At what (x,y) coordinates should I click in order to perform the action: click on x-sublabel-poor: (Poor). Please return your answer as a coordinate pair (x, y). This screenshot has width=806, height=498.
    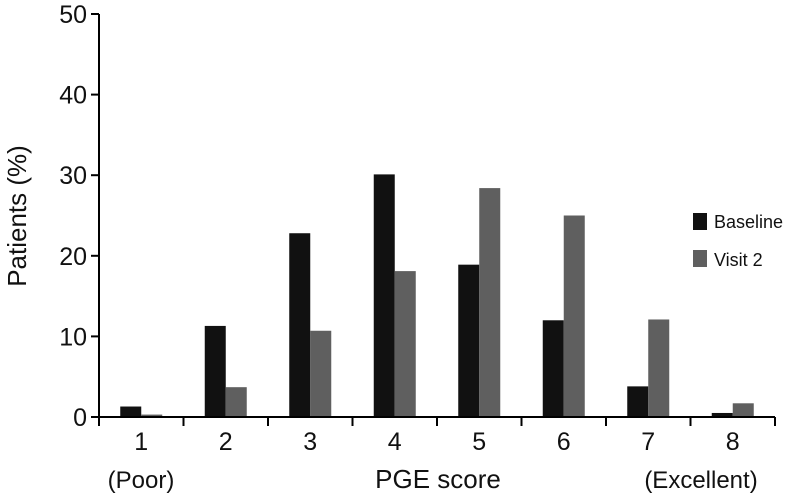
    Looking at the image, I should click on (141, 480).